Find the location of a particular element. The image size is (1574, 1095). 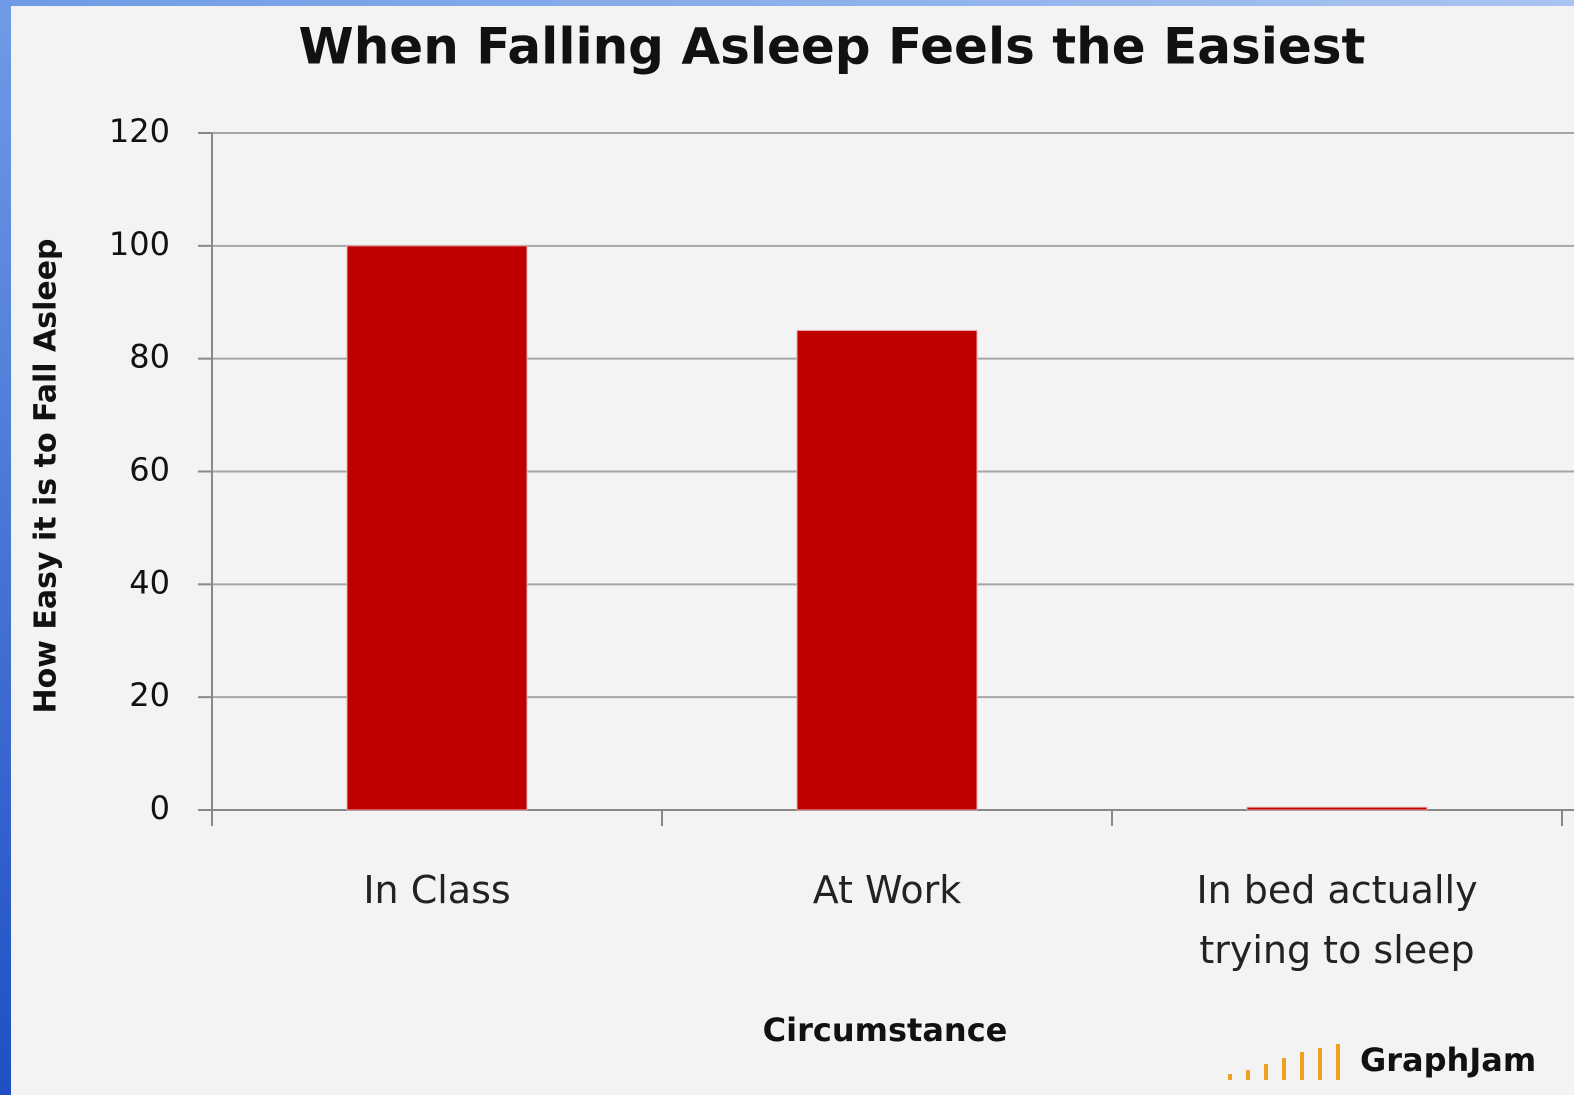

y-tick-label: 40 is located at coordinates (149, 582).